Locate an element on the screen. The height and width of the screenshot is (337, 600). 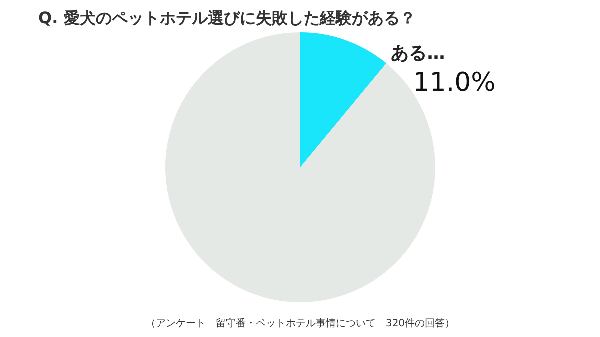
text: （アンケート 留守番・ペットホテル事情について 320件の回答） is located at coordinates (301, 324).